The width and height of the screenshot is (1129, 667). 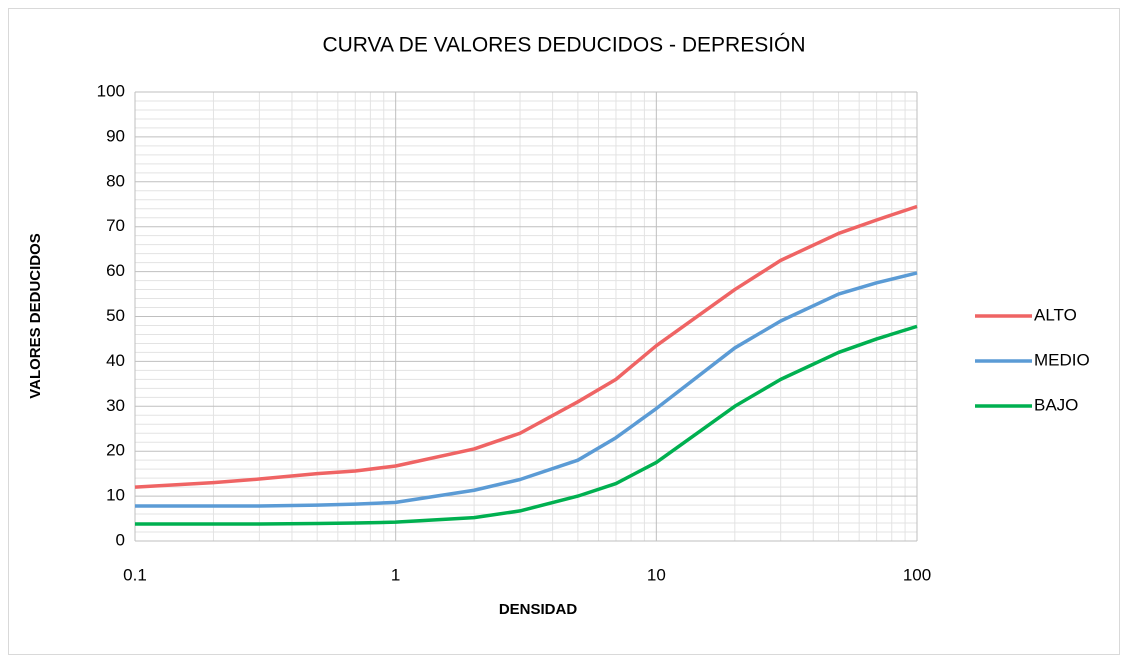 I want to click on x-tick-label: 1, so click(x=395, y=574).